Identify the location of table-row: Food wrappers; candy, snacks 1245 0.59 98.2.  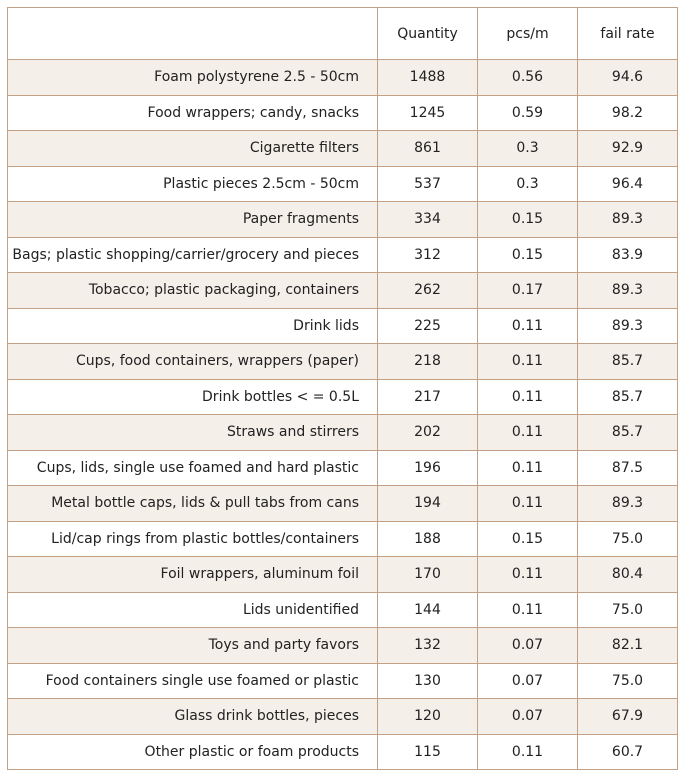
(342, 112).